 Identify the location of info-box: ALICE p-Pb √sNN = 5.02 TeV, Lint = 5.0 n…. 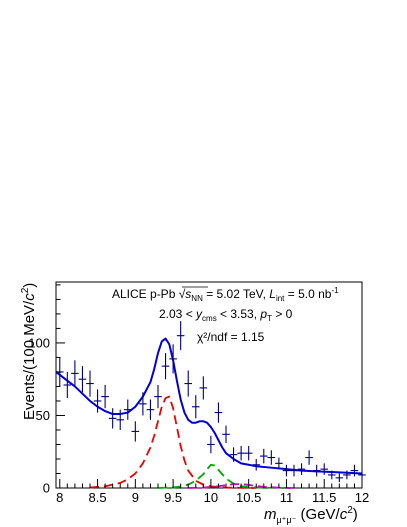
(225, 315).